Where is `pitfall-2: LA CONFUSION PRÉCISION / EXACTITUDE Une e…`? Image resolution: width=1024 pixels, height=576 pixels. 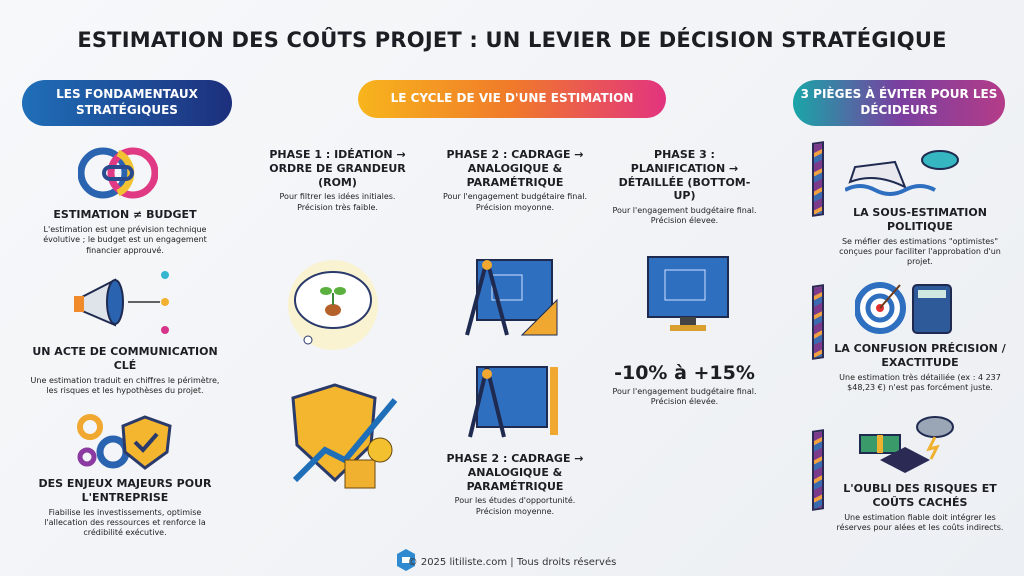
pitfall-2: LA CONFUSION PRÉCISION / EXACTITUDE Une e… is located at coordinates (920, 367).